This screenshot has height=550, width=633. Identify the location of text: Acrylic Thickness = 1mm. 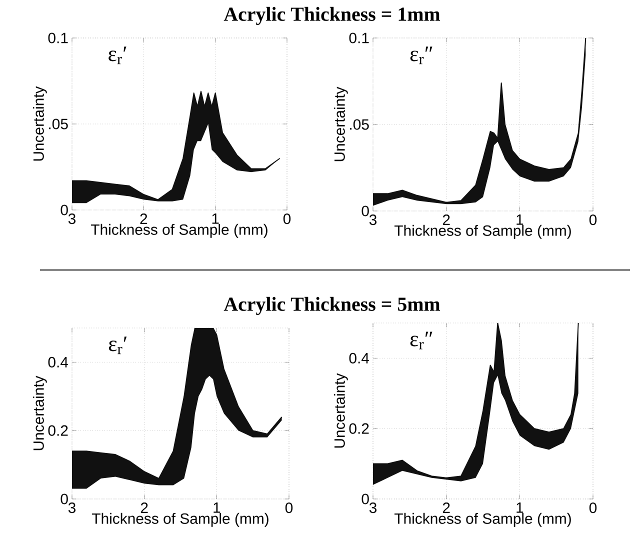
(332, 16).